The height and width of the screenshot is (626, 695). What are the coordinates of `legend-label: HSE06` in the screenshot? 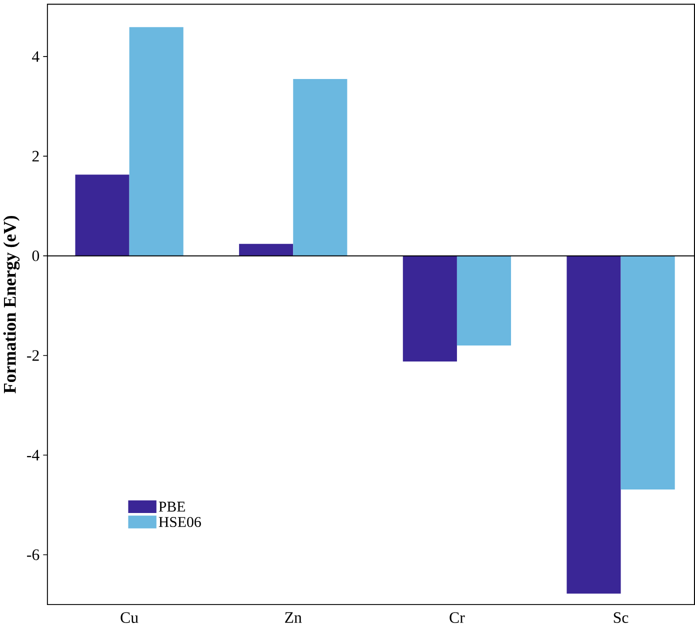 It's located at (179, 521).